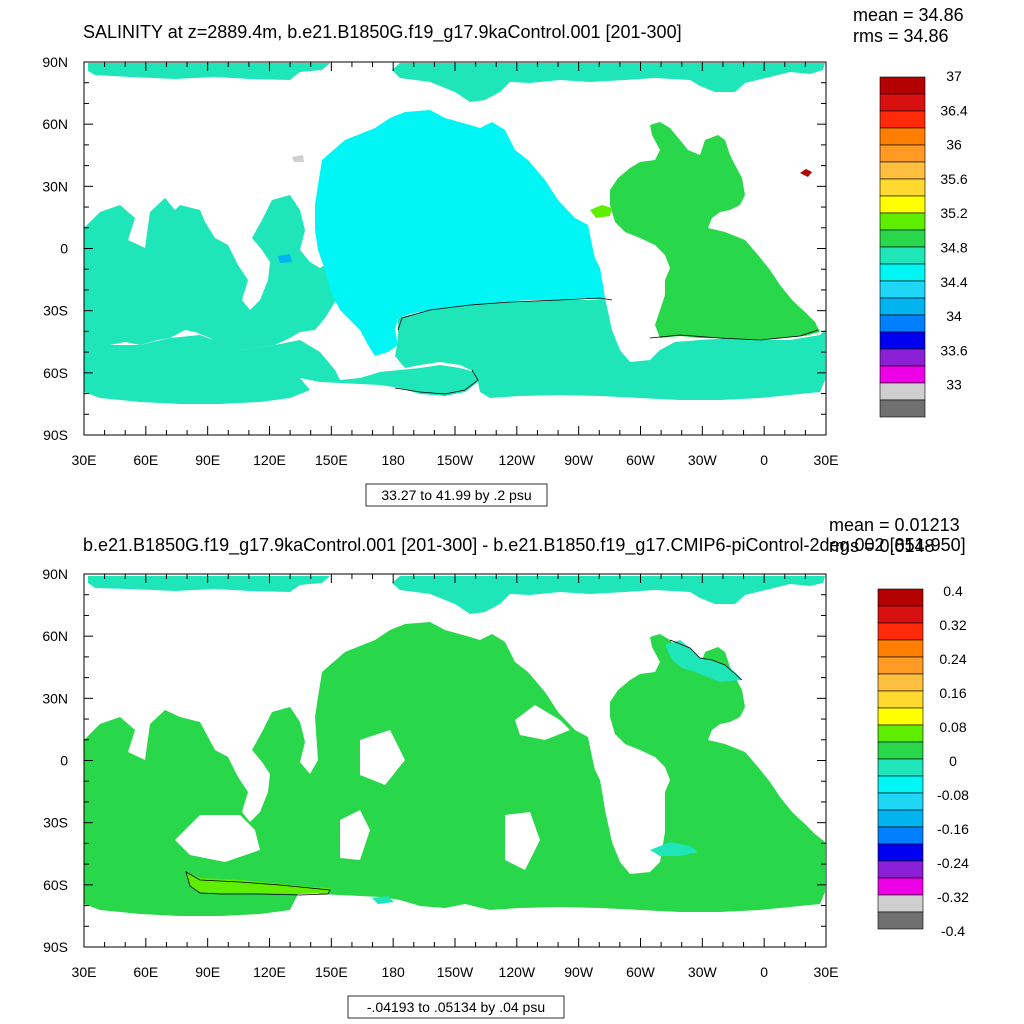 This screenshot has width=1024, height=1024. I want to click on y-tick-label: 30N, so click(55, 186).